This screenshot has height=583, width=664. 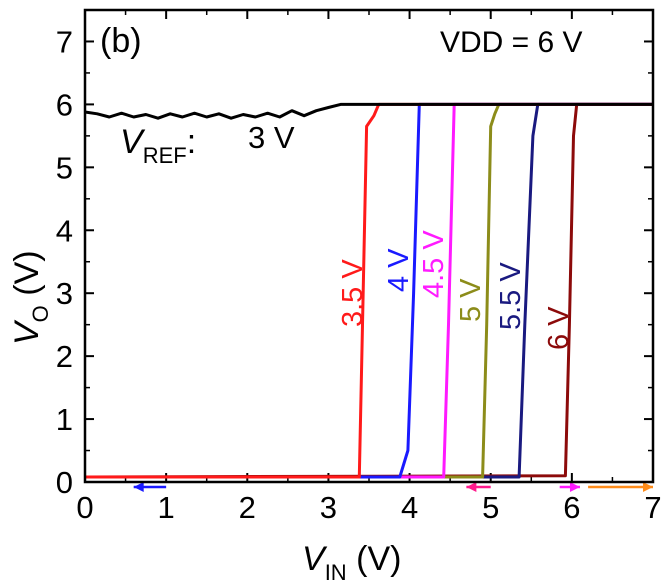 I want to click on vref-label: VREF:, so click(x=158, y=145).